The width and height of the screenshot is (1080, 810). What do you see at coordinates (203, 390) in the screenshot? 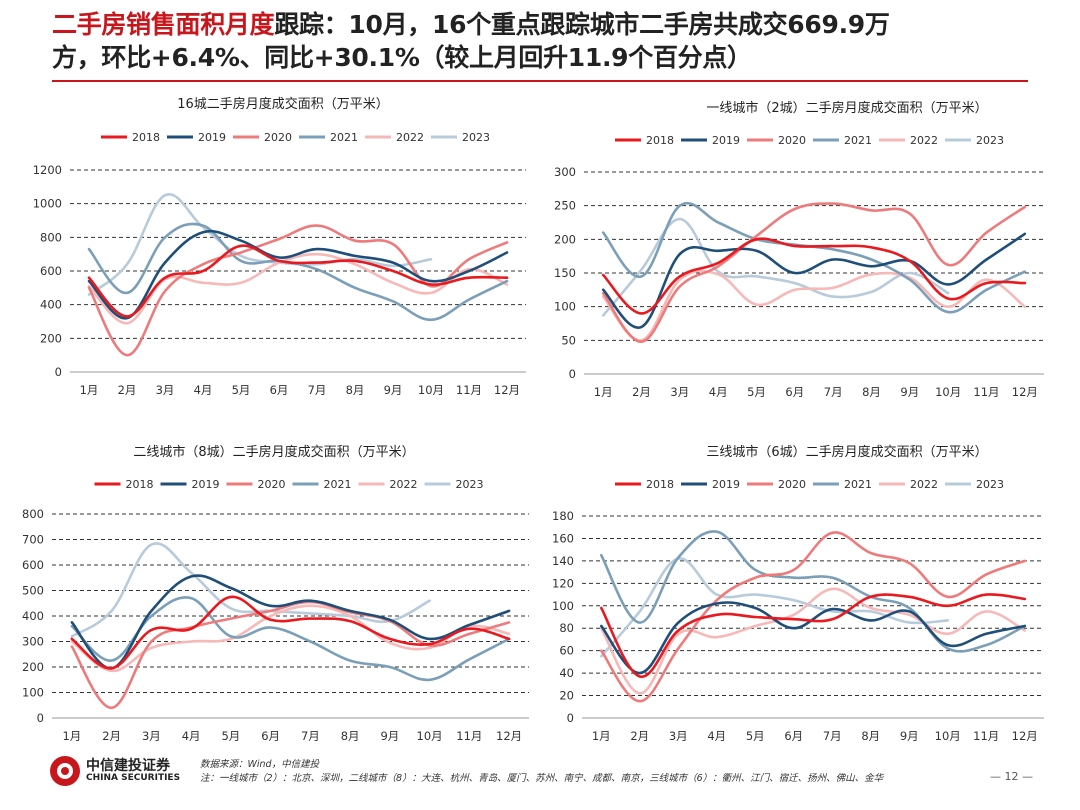
I see `x-tick-label: 4月` at bounding box center [203, 390].